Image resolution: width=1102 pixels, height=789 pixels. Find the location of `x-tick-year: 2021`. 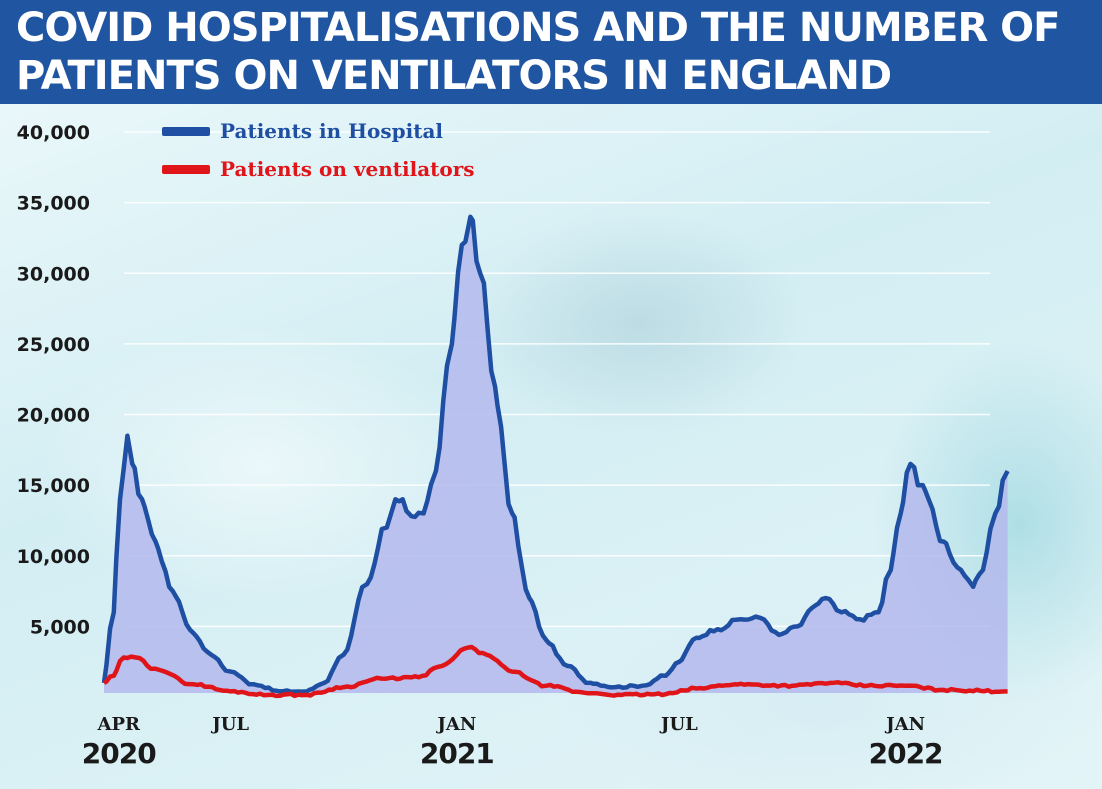

x-tick-year: 2021 is located at coordinates (457, 753).